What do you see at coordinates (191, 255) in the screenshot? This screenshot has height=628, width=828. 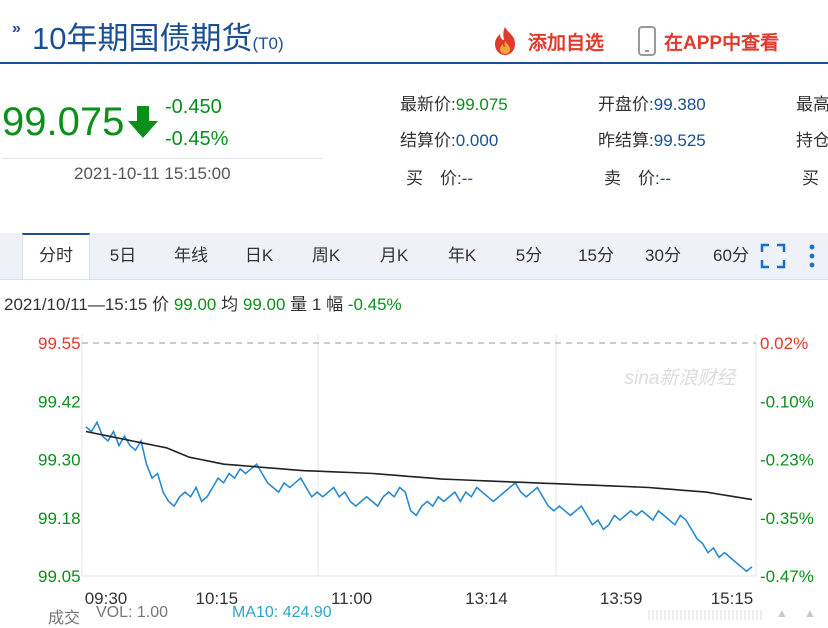 I see `tab-year-line: 年线` at bounding box center [191, 255].